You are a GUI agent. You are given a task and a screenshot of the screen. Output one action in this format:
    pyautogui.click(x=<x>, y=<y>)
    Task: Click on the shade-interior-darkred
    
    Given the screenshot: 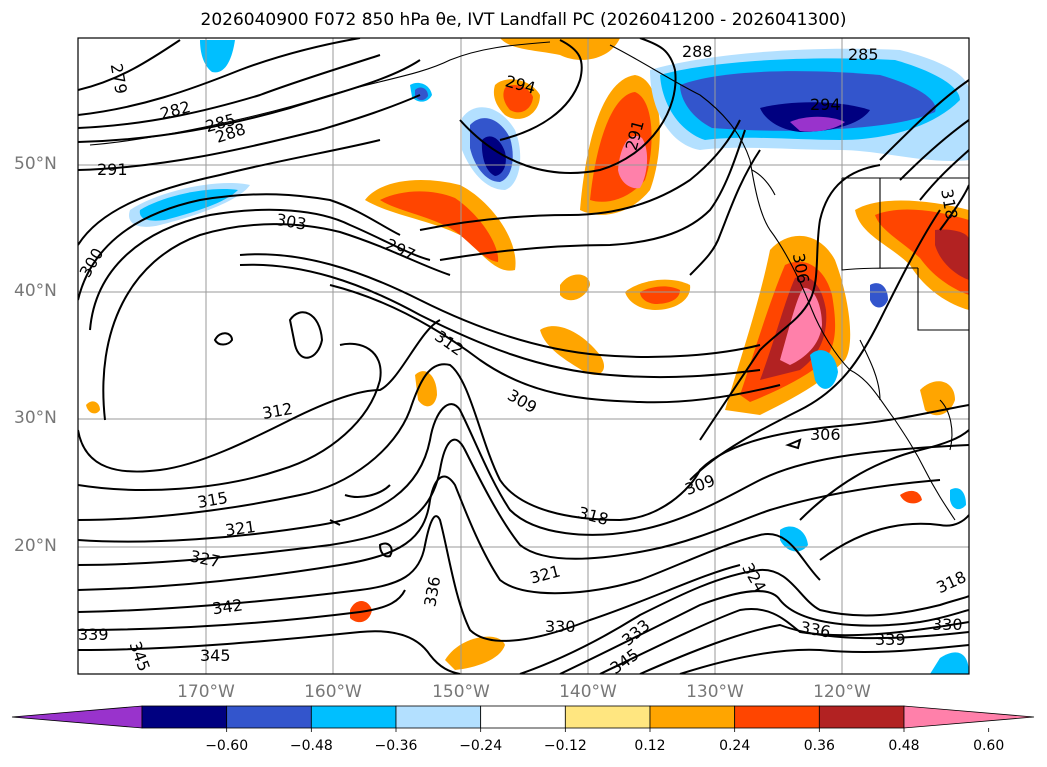 What is the action you would take?
    pyautogui.click(x=952, y=254)
    